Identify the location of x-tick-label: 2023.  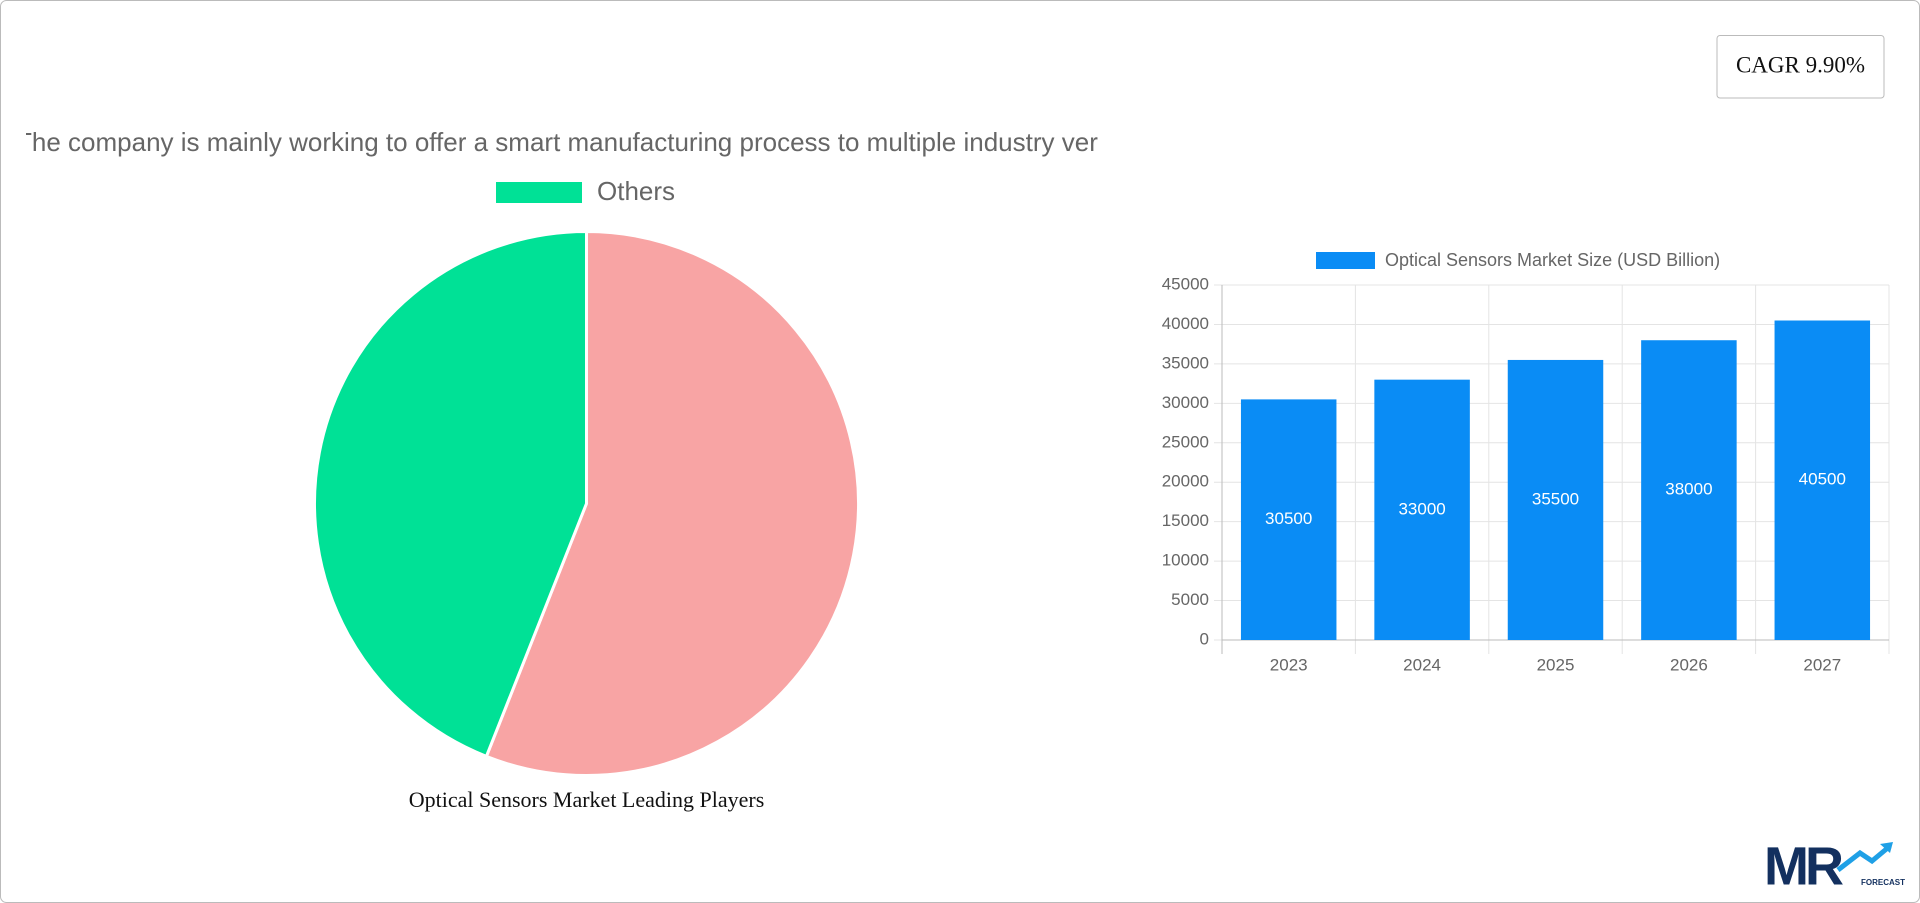
(1289, 664).